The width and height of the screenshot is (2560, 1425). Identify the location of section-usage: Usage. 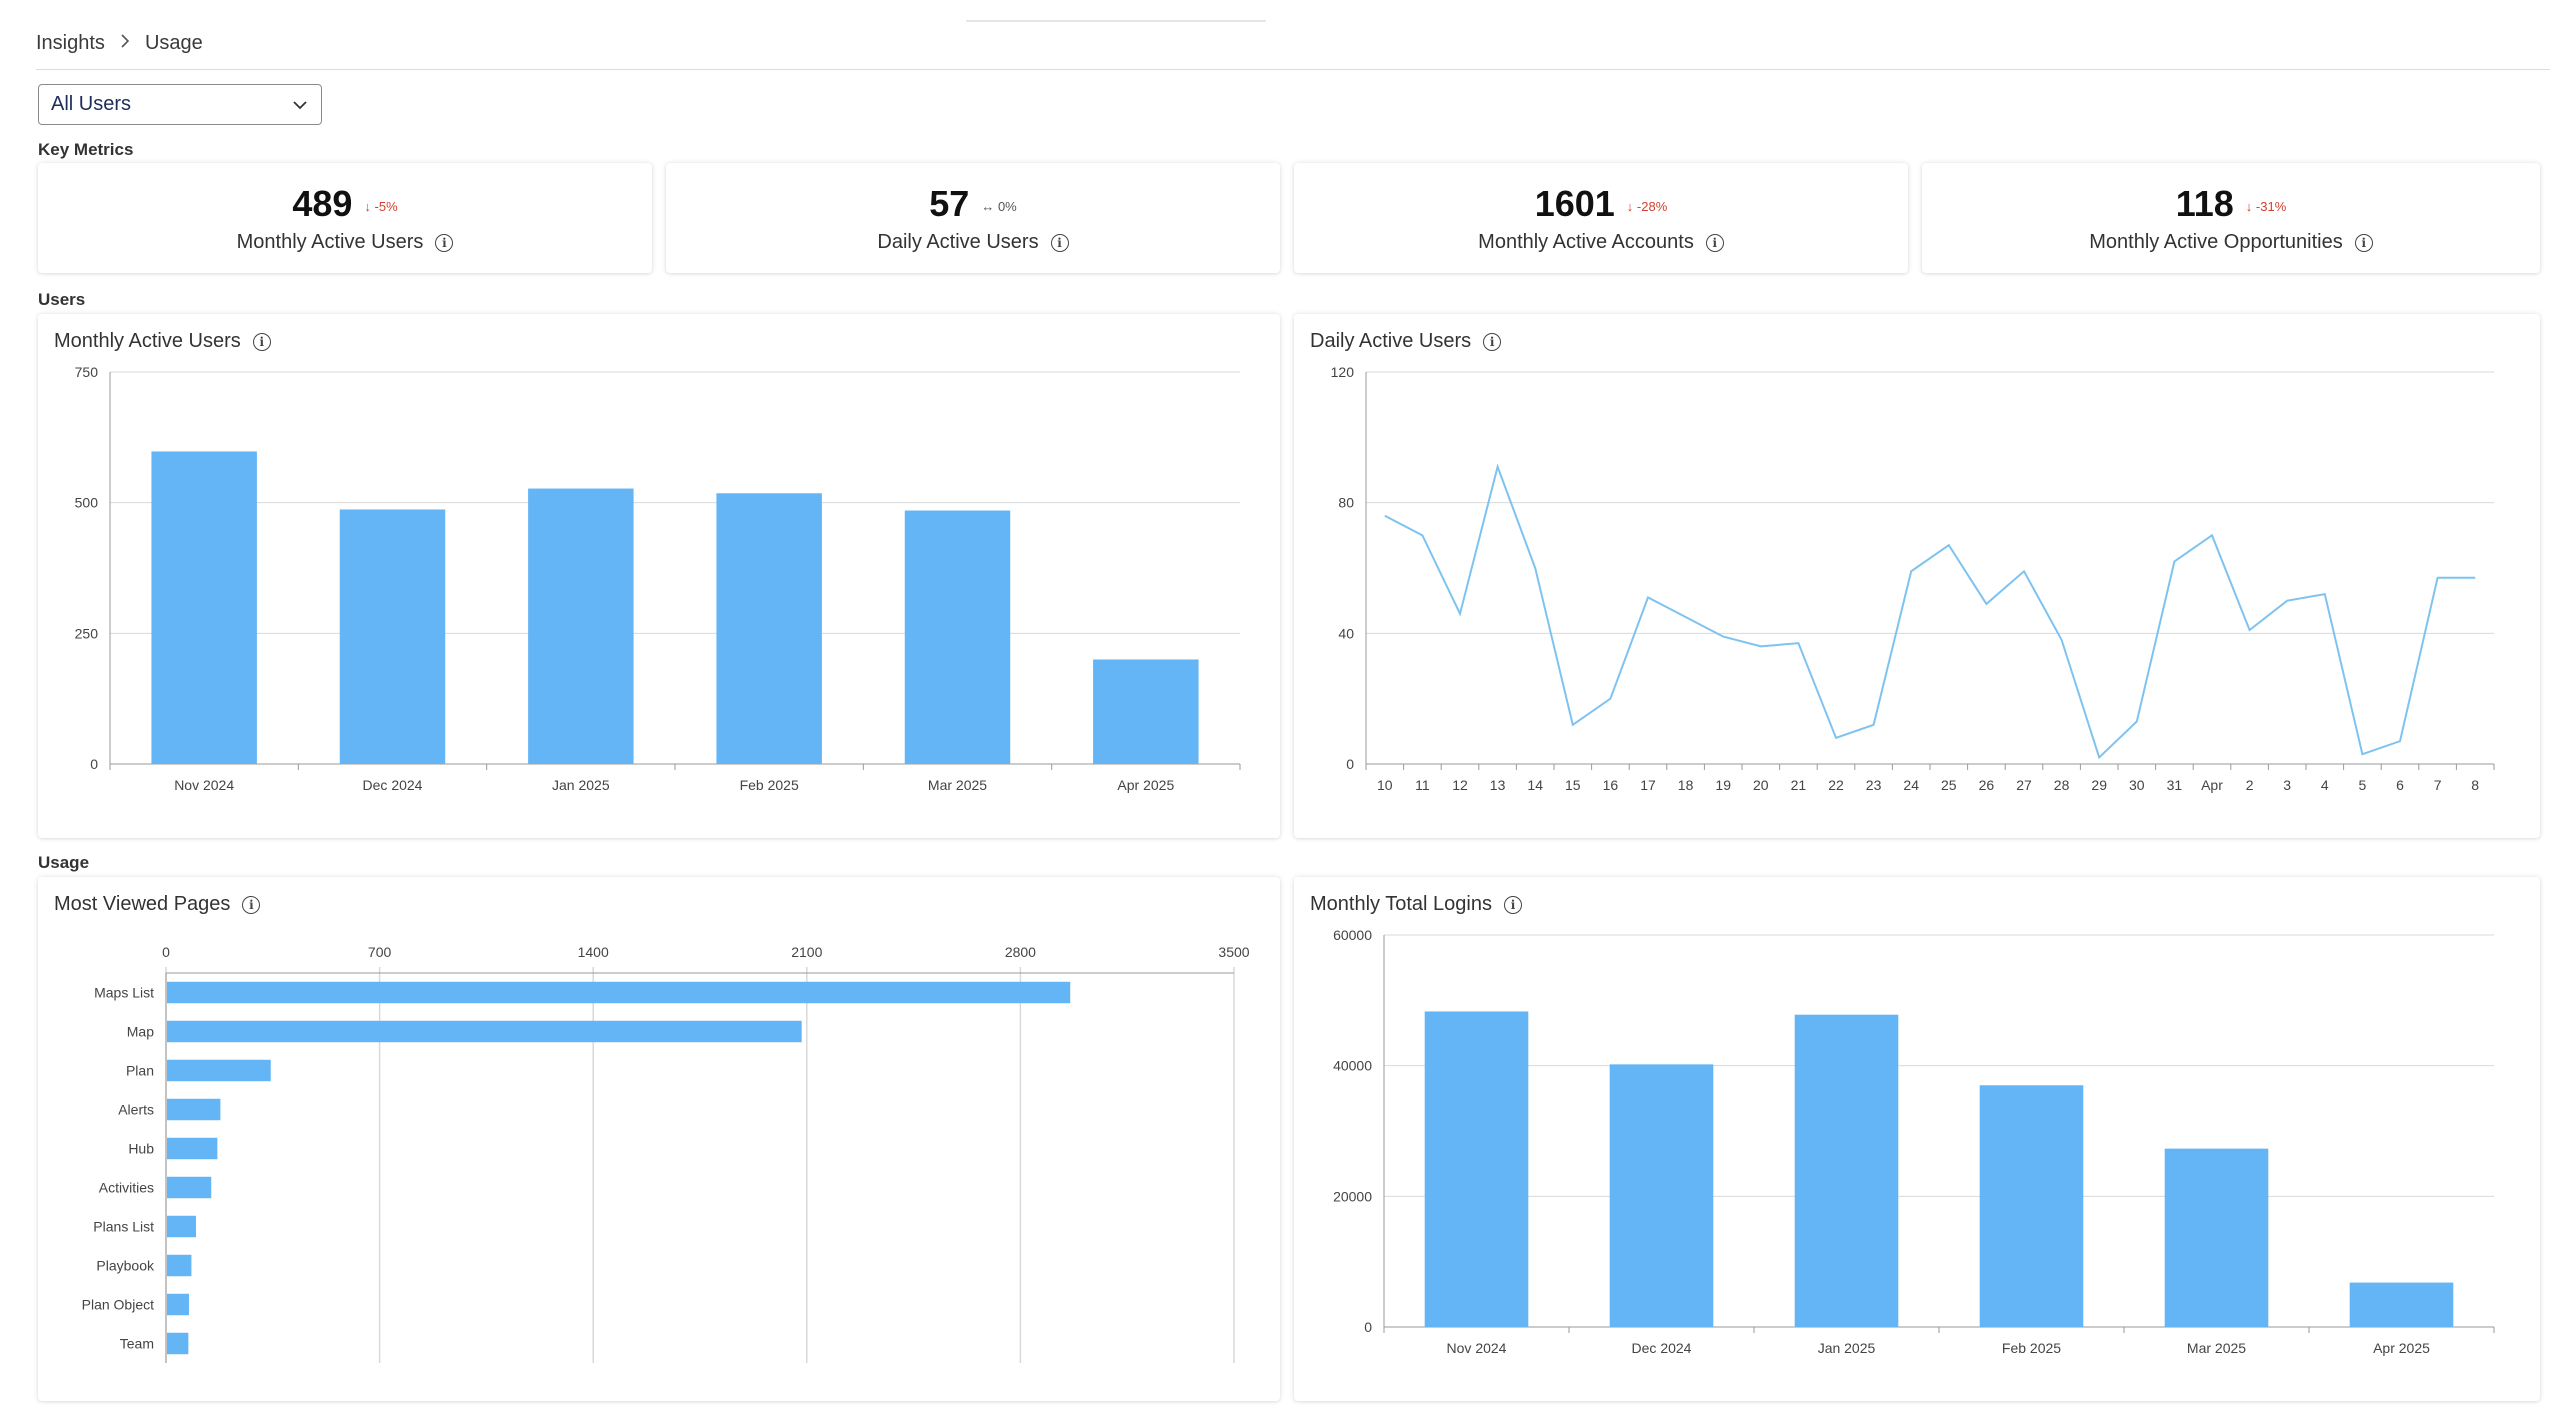
(64, 862).